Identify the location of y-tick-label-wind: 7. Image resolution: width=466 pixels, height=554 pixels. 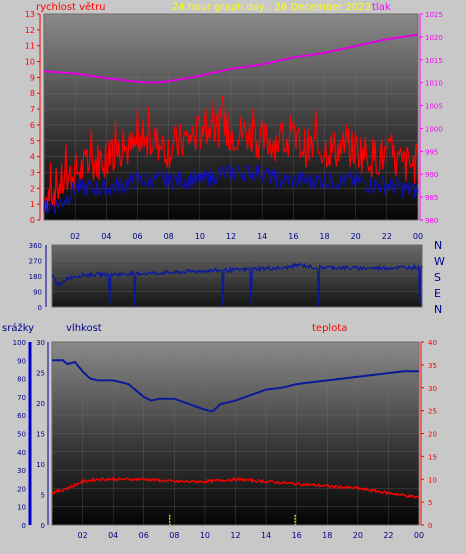
(32, 109).